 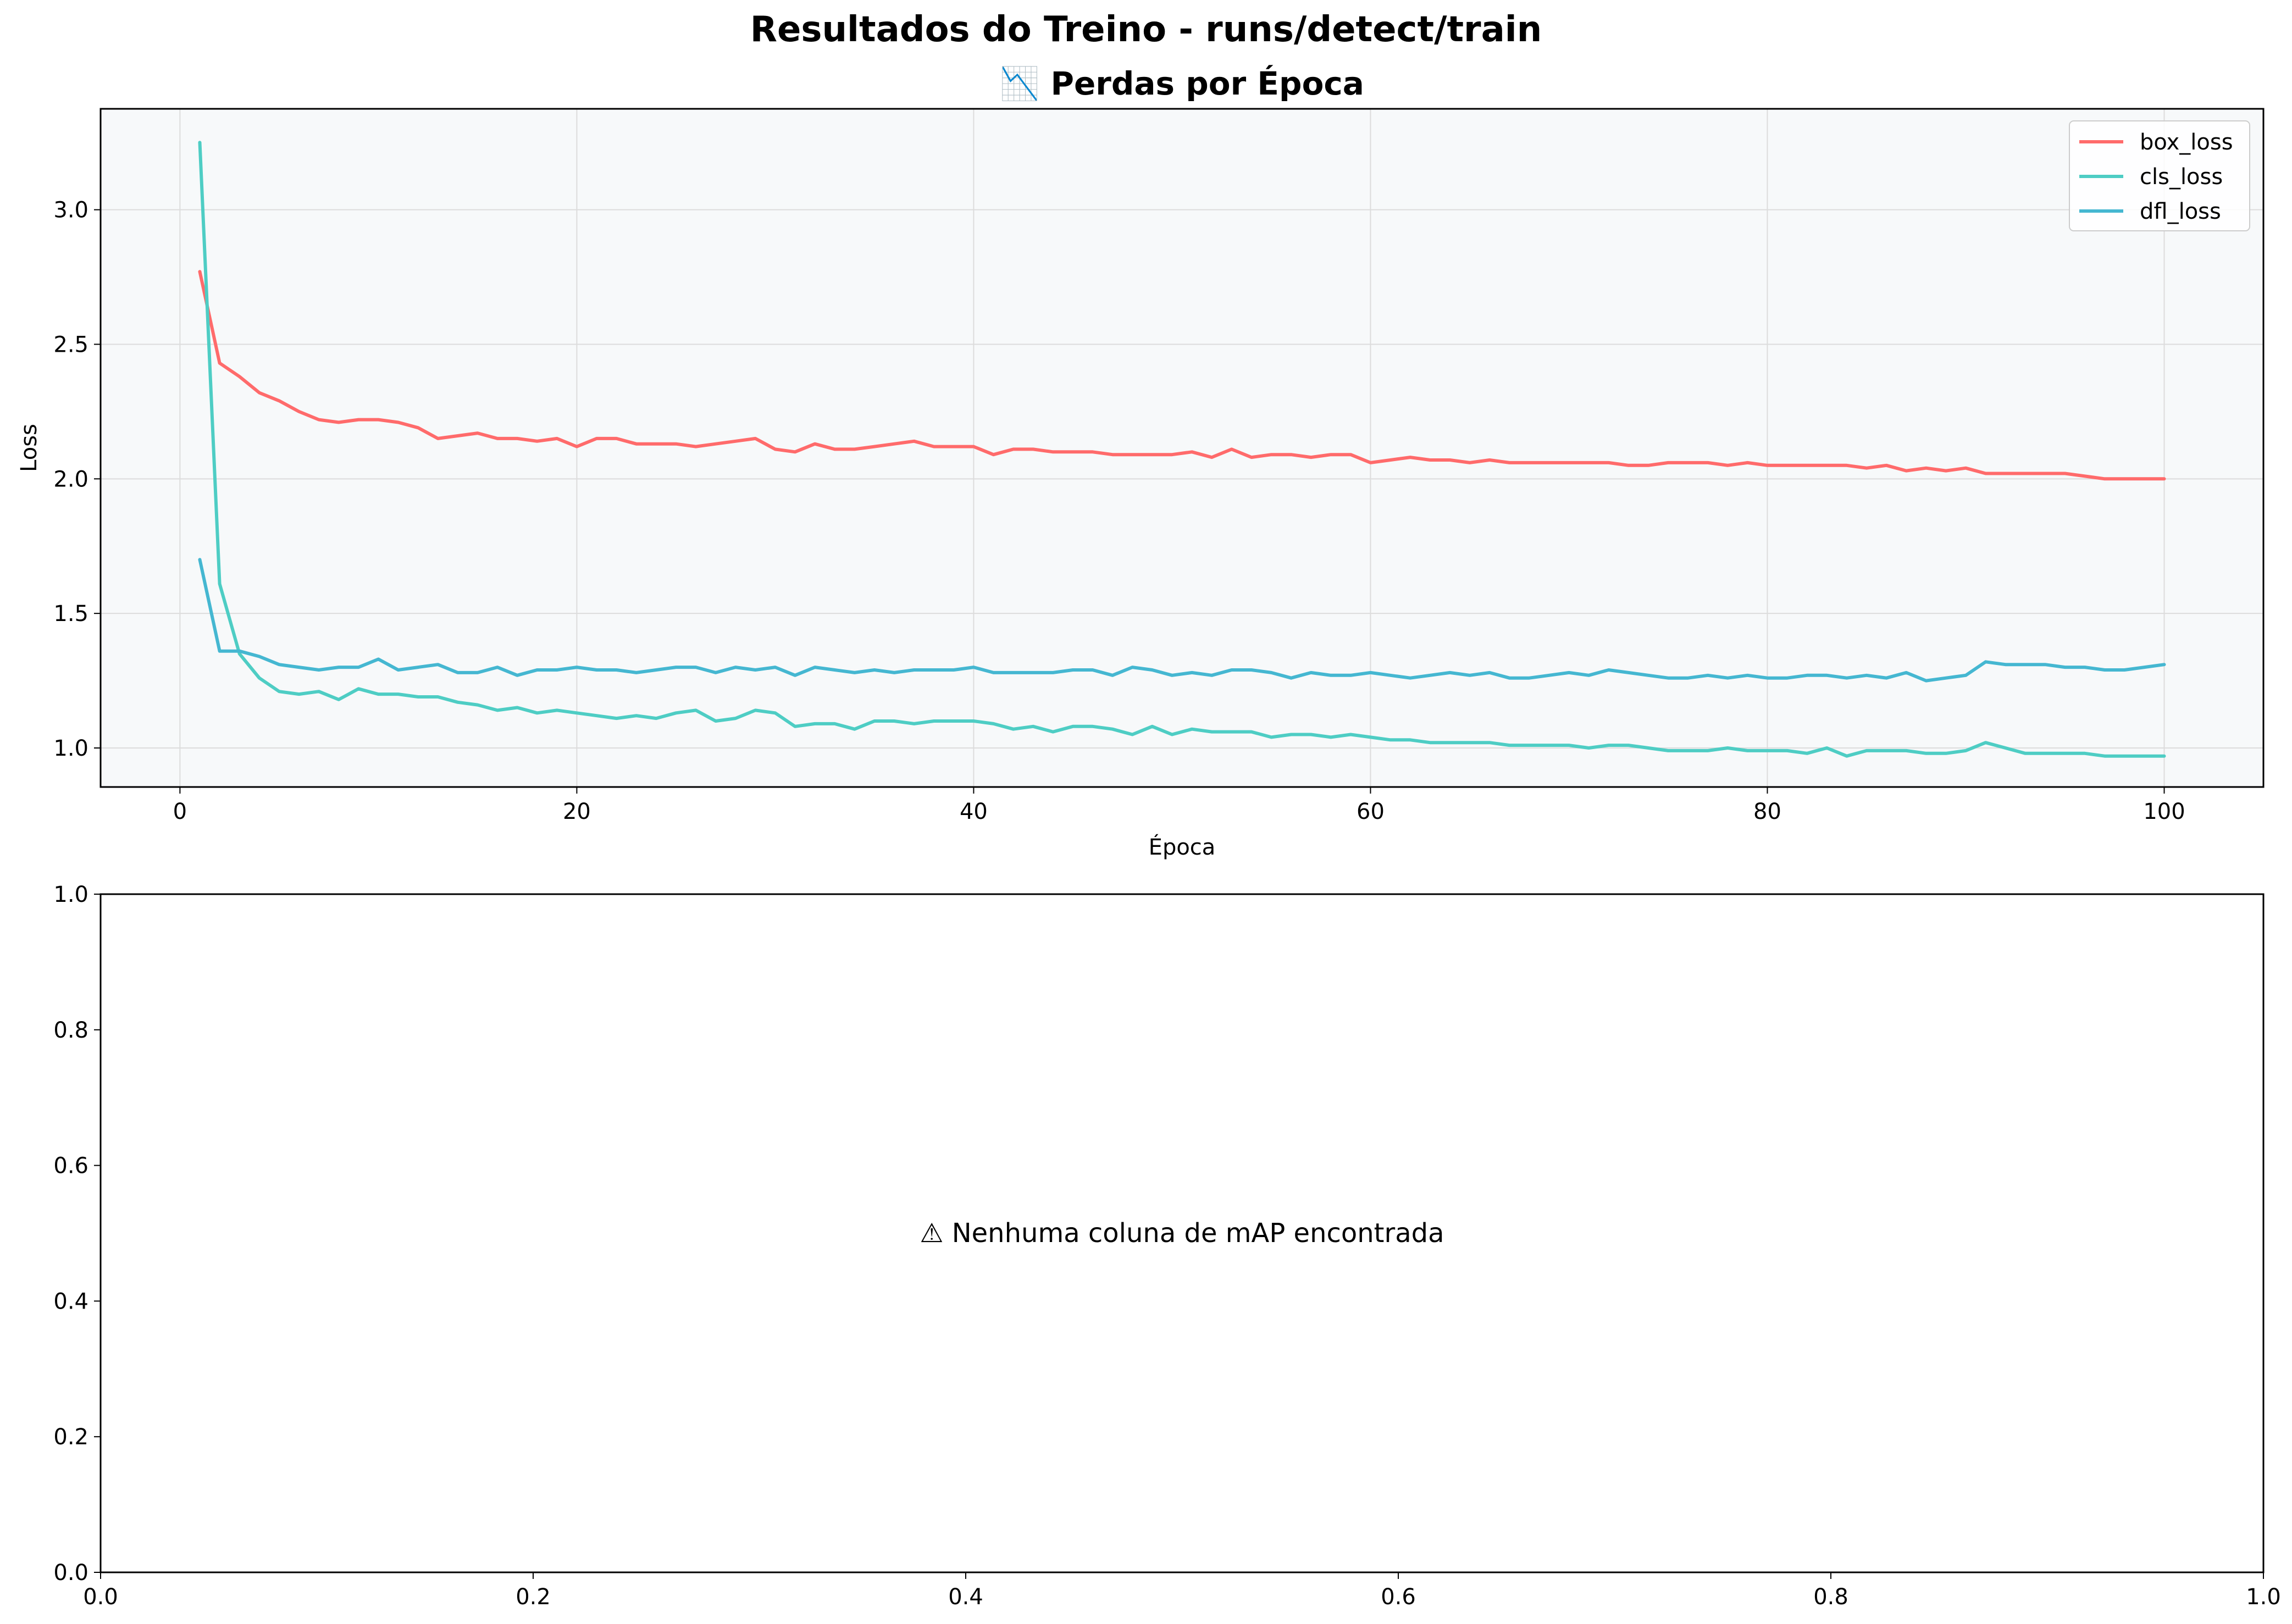 What do you see at coordinates (2263, 1597) in the screenshot?
I see `map-x-tick-label: 1.0` at bounding box center [2263, 1597].